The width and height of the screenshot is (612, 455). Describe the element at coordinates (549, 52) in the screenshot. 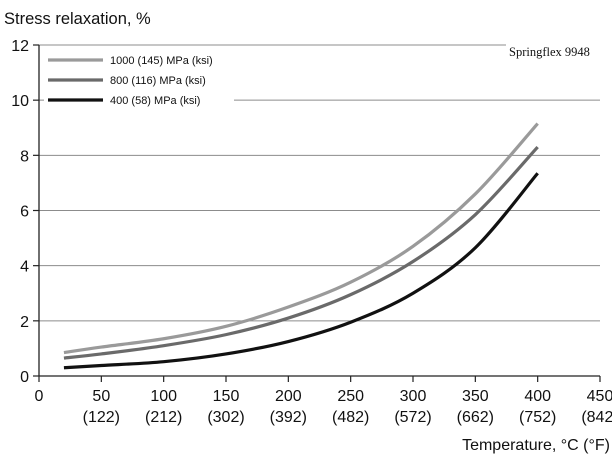

I see `product-annotation: Springflex 9948` at that location.